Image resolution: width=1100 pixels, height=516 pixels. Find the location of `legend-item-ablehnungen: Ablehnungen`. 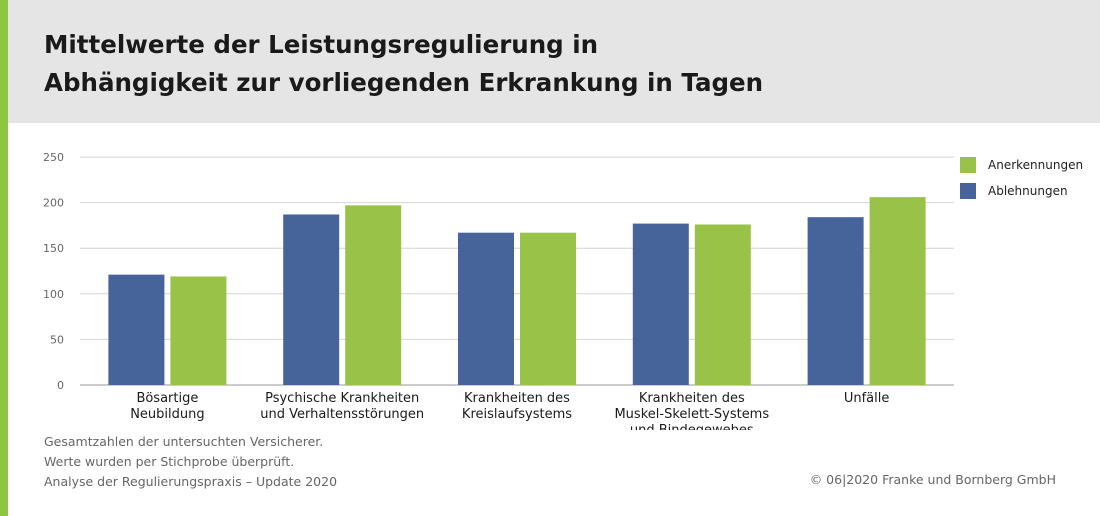

legend-item-ablehnungen: Ablehnungen is located at coordinates (1021, 191).